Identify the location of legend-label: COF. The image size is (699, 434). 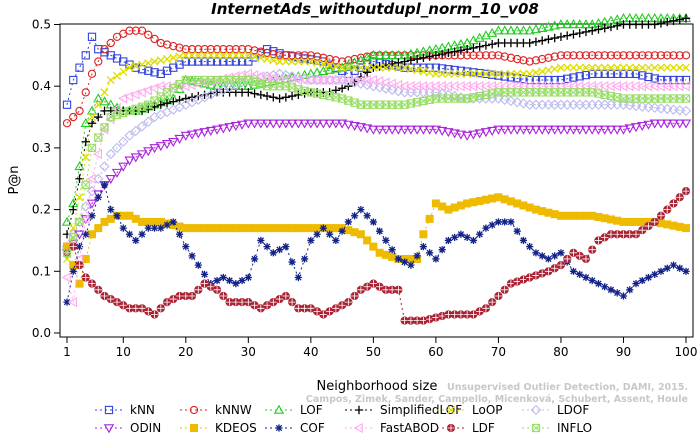
(312, 427).